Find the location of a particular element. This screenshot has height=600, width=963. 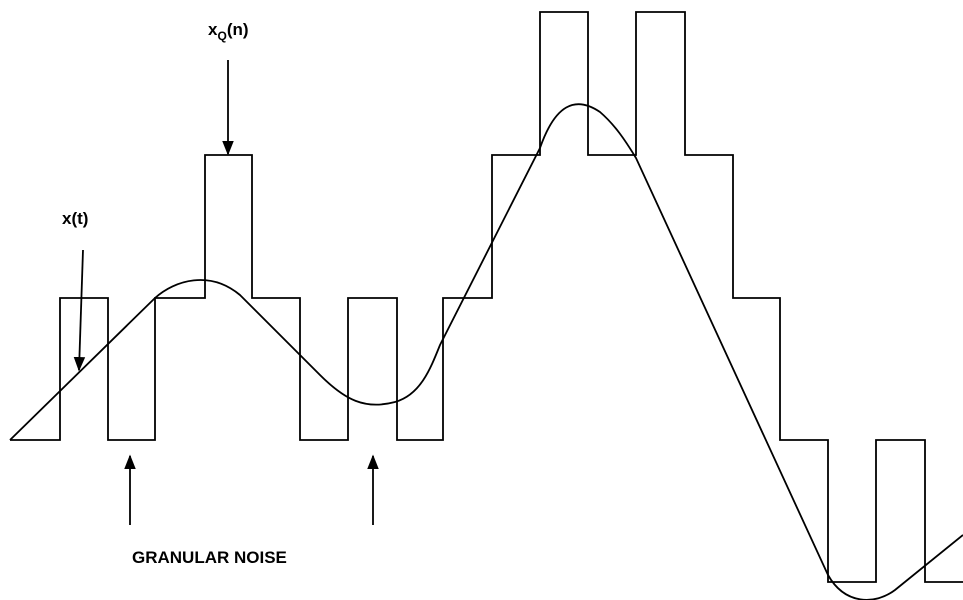

arrow-xt is located at coordinates (79, 310).